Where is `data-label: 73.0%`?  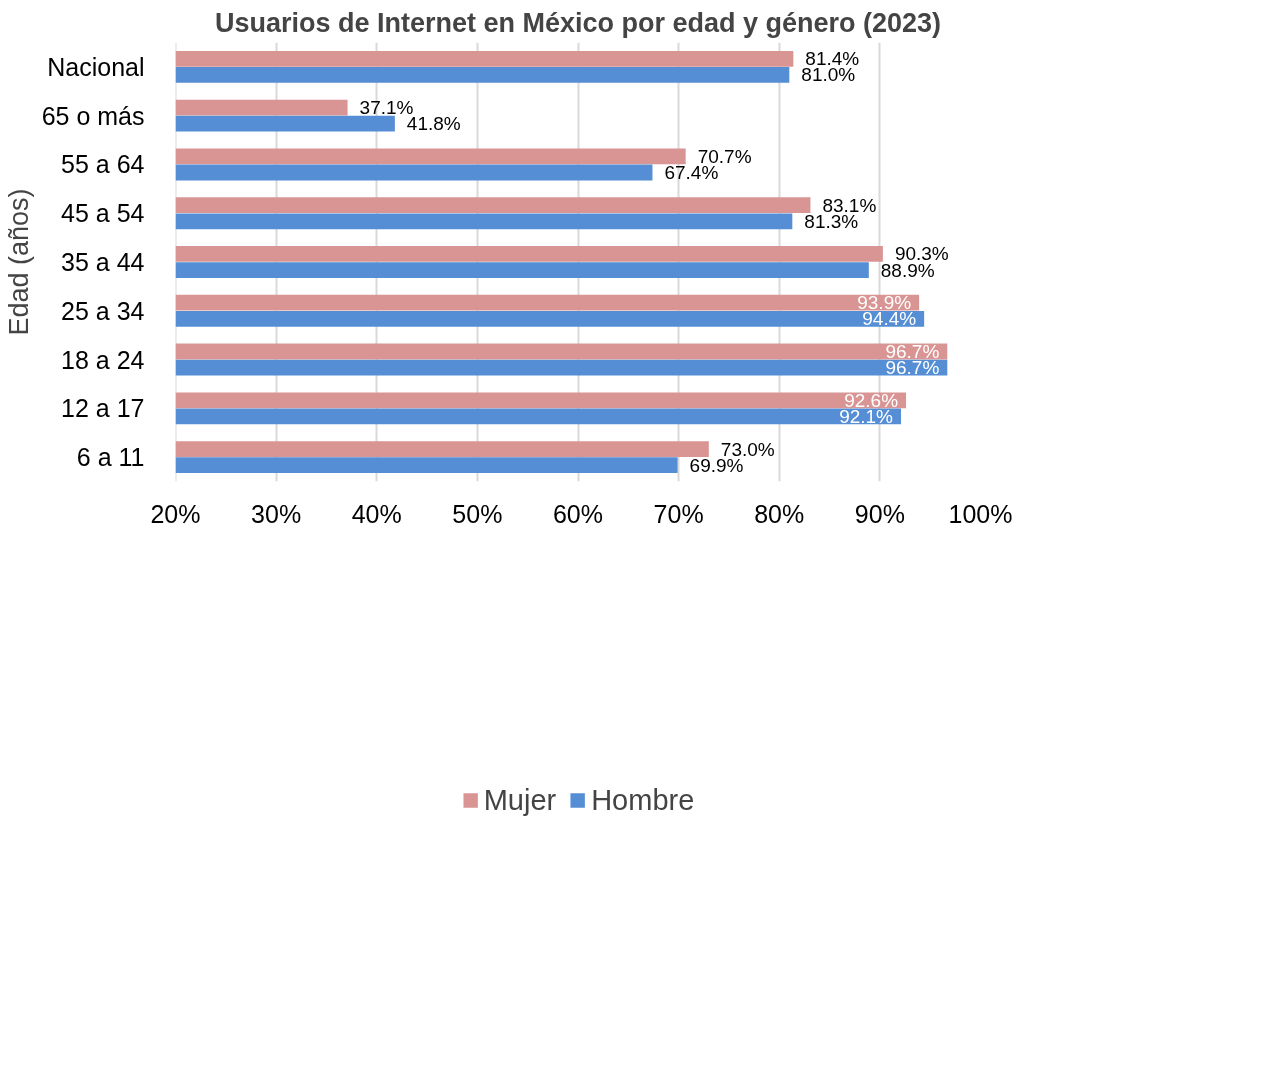
data-label: 73.0% is located at coordinates (747, 449).